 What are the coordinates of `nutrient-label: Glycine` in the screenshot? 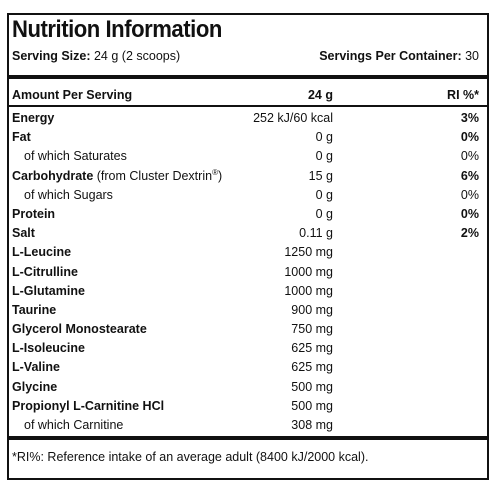 It's located at (35, 386).